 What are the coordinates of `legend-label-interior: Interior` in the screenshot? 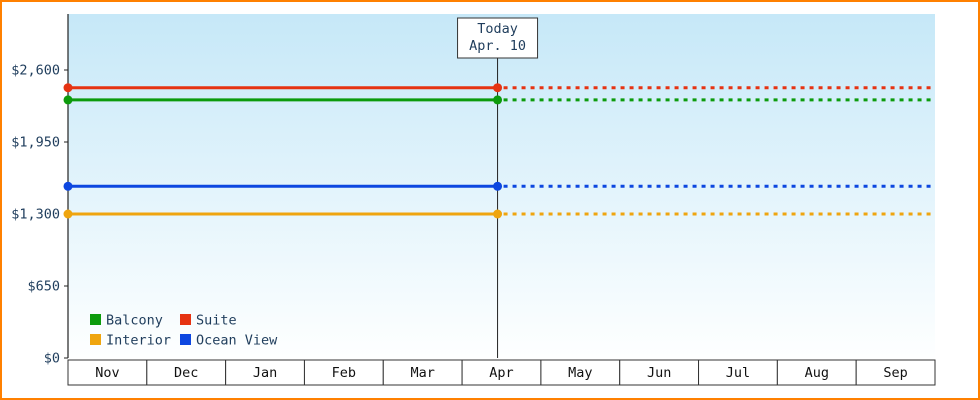 It's located at (138, 341).